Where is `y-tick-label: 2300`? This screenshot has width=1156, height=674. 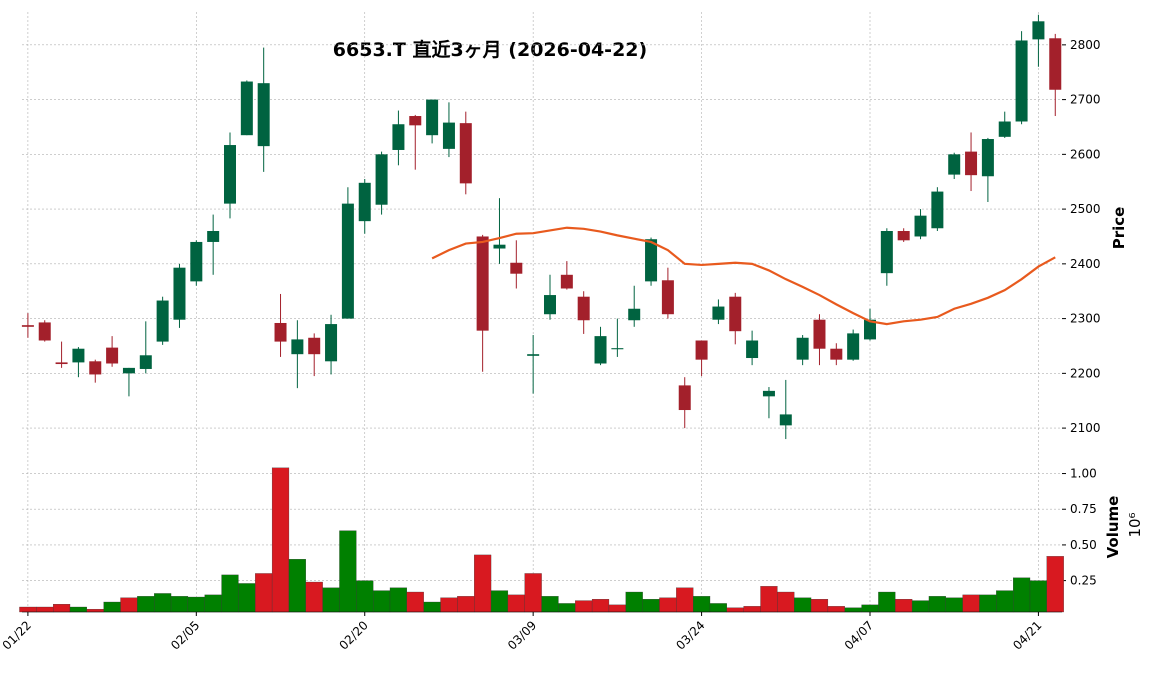
y-tick-label: 2300 is located at coordinates (1085, 319).